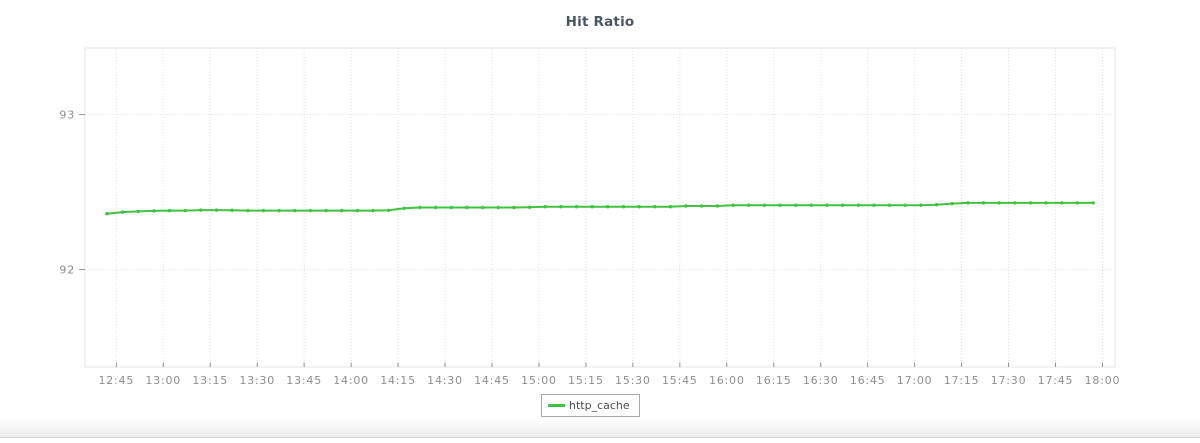  Describe the element at coordinates (868, 380) in the screenshot. I see `x-axis-tick-label: 16:45` at that location.